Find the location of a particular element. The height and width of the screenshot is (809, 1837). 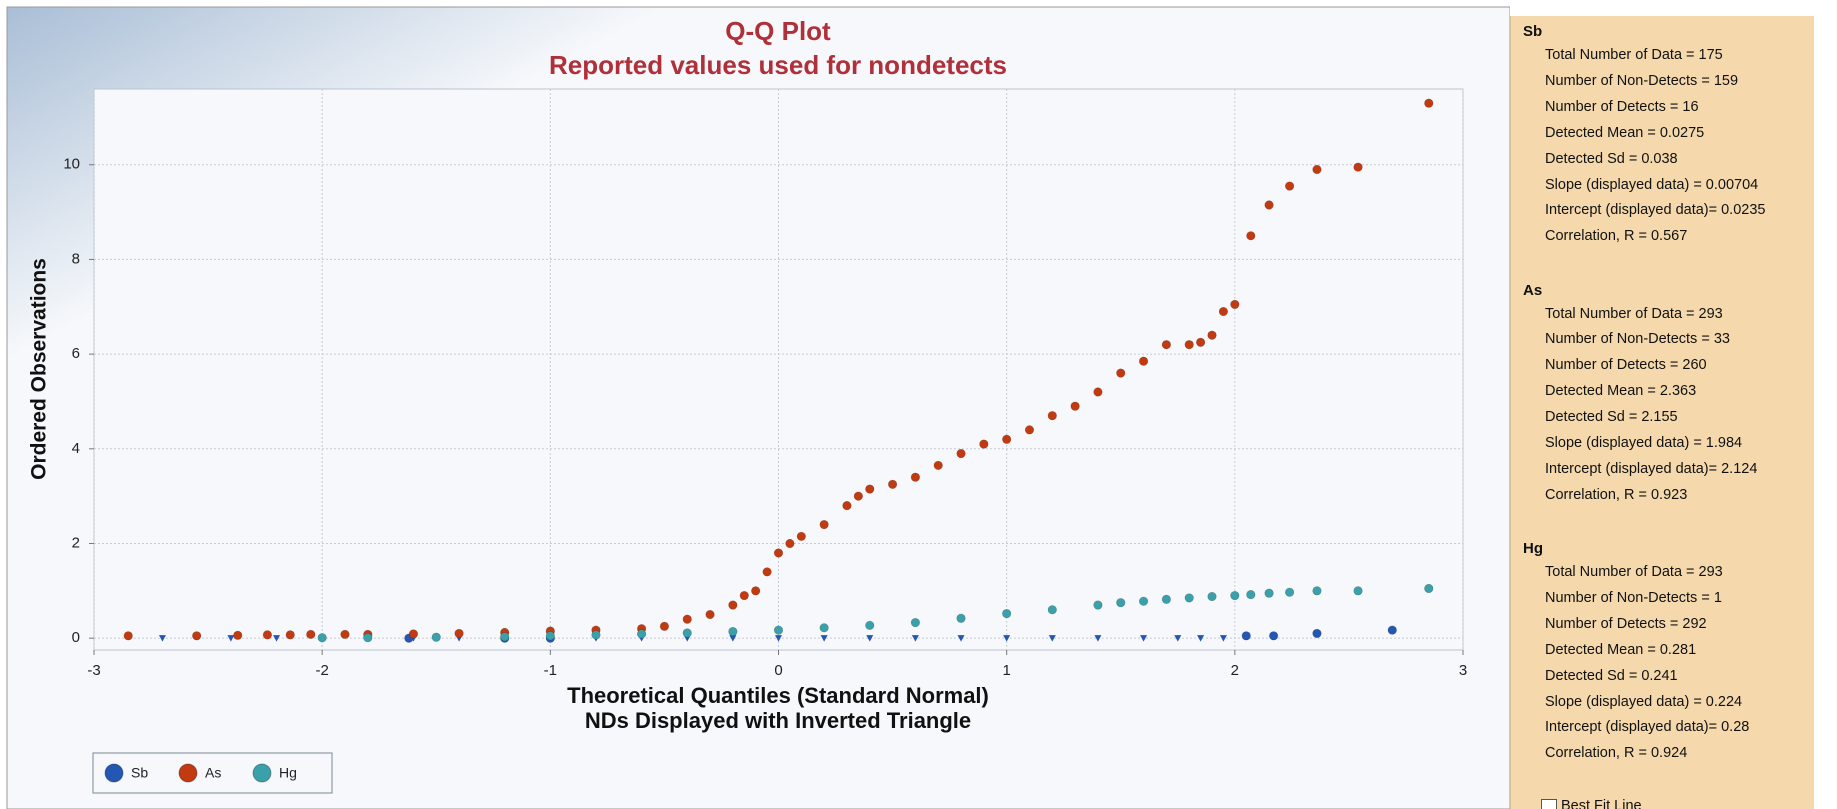

y-tick-label: 10 is located at coordinates (71, 164).